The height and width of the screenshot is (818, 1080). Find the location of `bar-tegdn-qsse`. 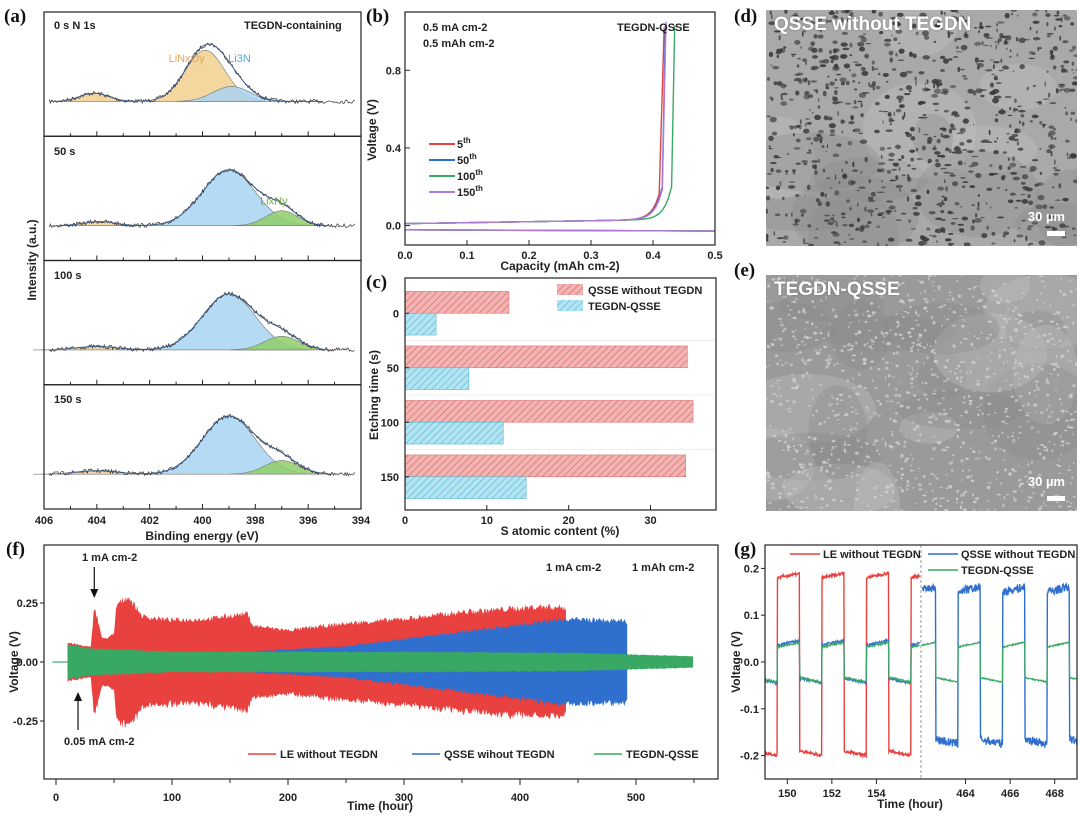

bar-tegdn-qsse is located at coordinates (437, 378).